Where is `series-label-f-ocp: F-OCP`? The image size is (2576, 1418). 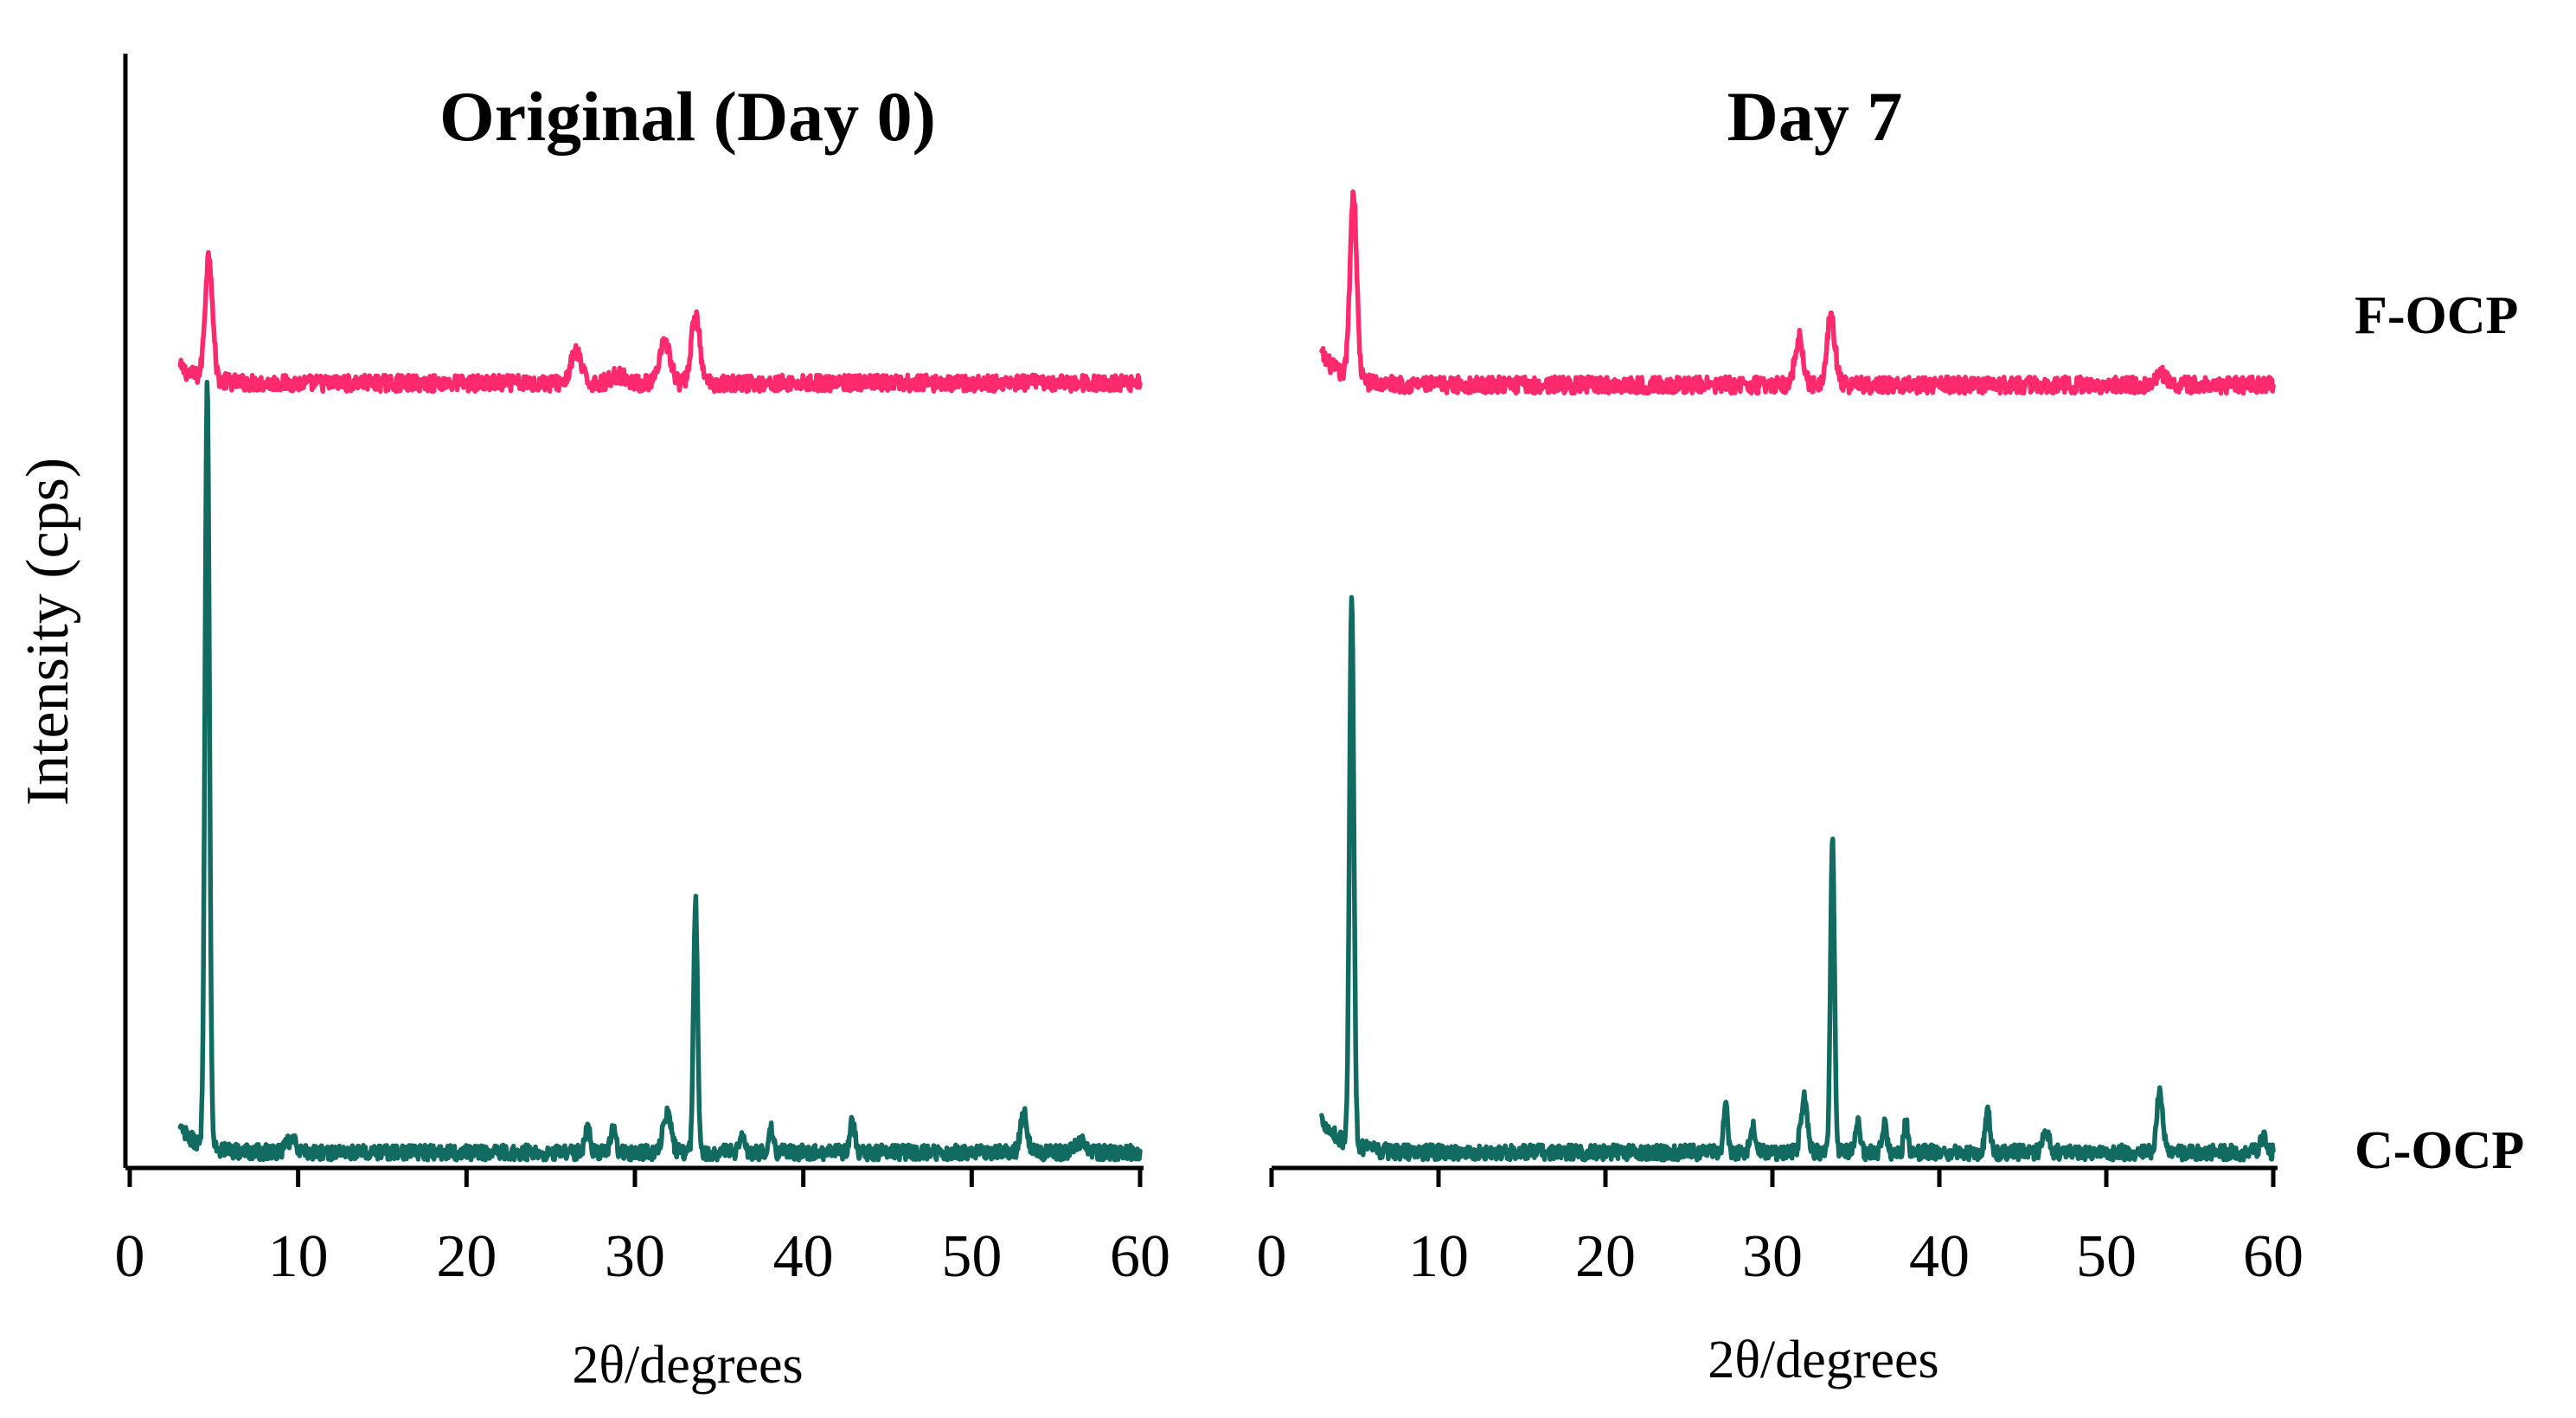 series-label-f-ocp: F-OCP is located at coordinates (2436, 315).